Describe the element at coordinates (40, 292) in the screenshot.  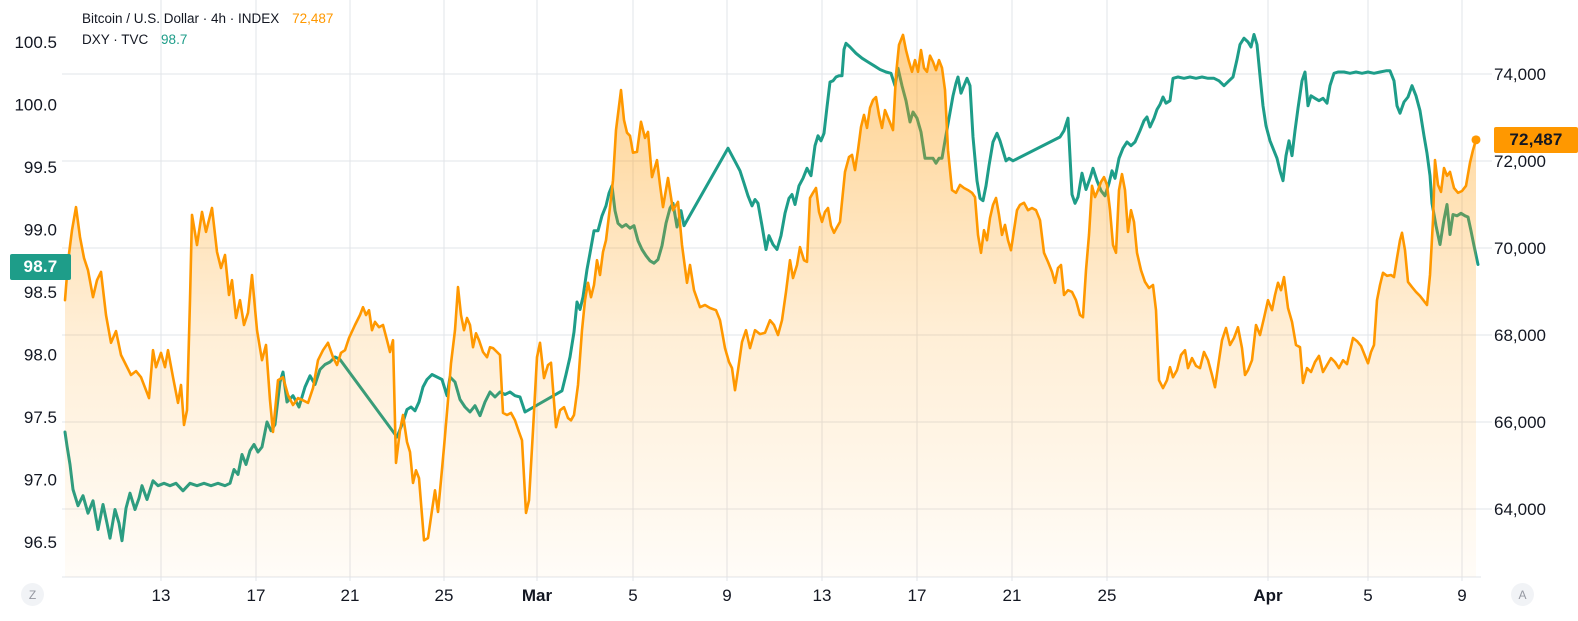
I see `left-axis-label: 98.5` at that location.